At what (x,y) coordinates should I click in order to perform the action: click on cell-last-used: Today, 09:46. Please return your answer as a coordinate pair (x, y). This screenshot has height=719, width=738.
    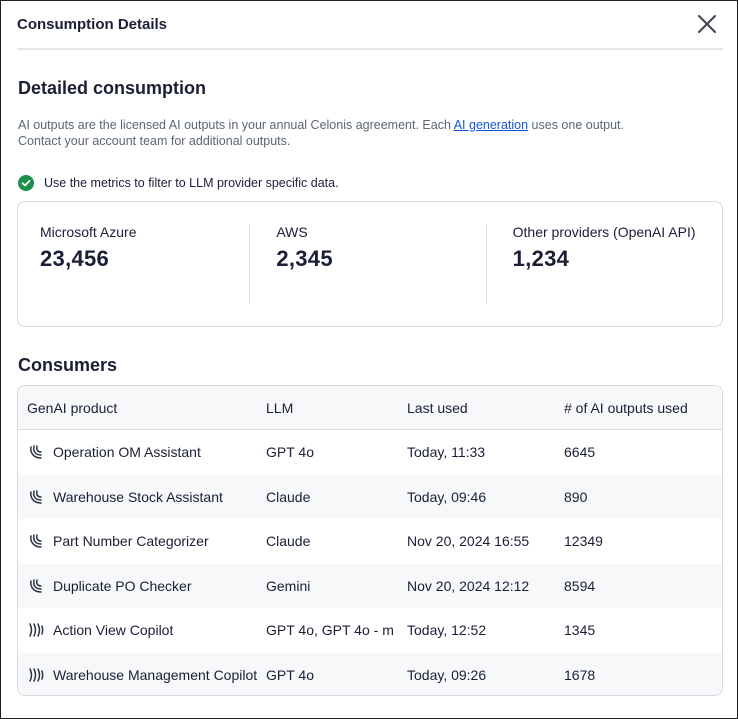
    Looking at the image, I should click on (447, 496).